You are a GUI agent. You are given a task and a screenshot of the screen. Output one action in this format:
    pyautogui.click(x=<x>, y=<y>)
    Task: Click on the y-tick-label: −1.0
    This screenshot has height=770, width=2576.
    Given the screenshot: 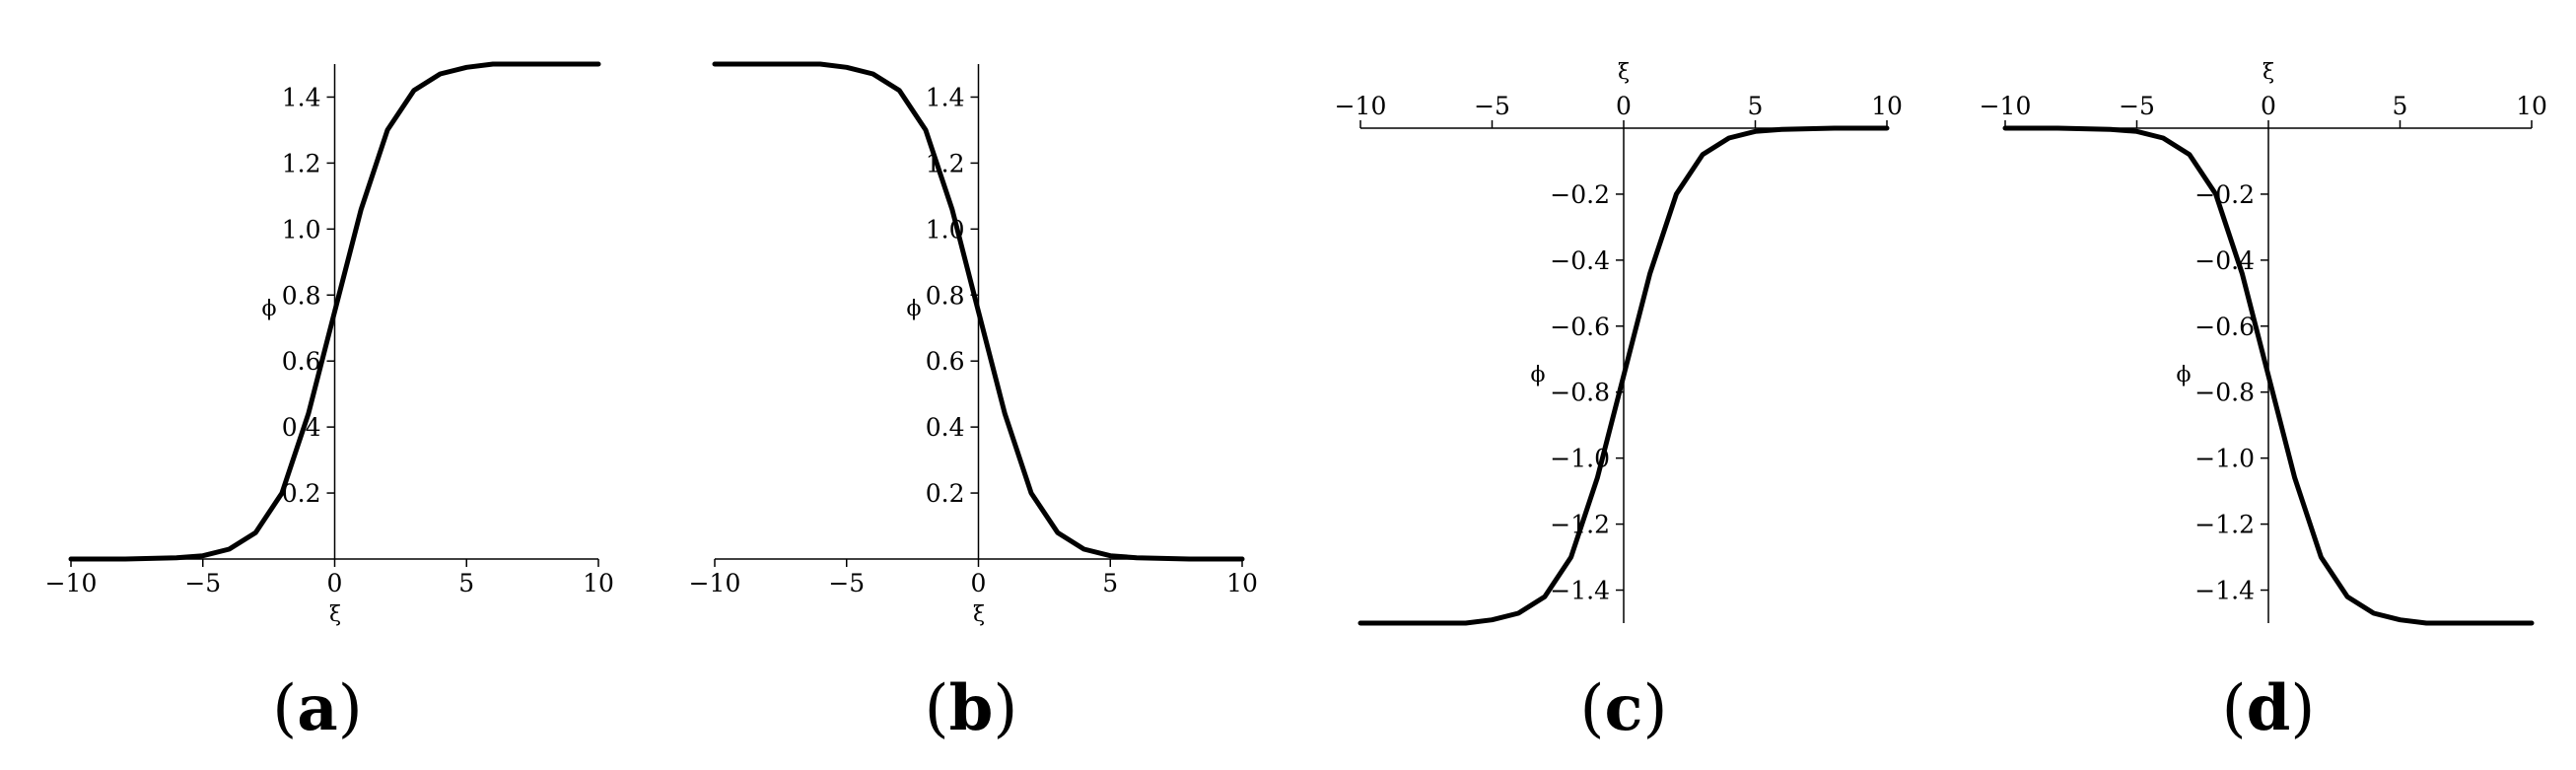 What is the action you would take?
    pyautogui.click(x=2224, y=459)
    